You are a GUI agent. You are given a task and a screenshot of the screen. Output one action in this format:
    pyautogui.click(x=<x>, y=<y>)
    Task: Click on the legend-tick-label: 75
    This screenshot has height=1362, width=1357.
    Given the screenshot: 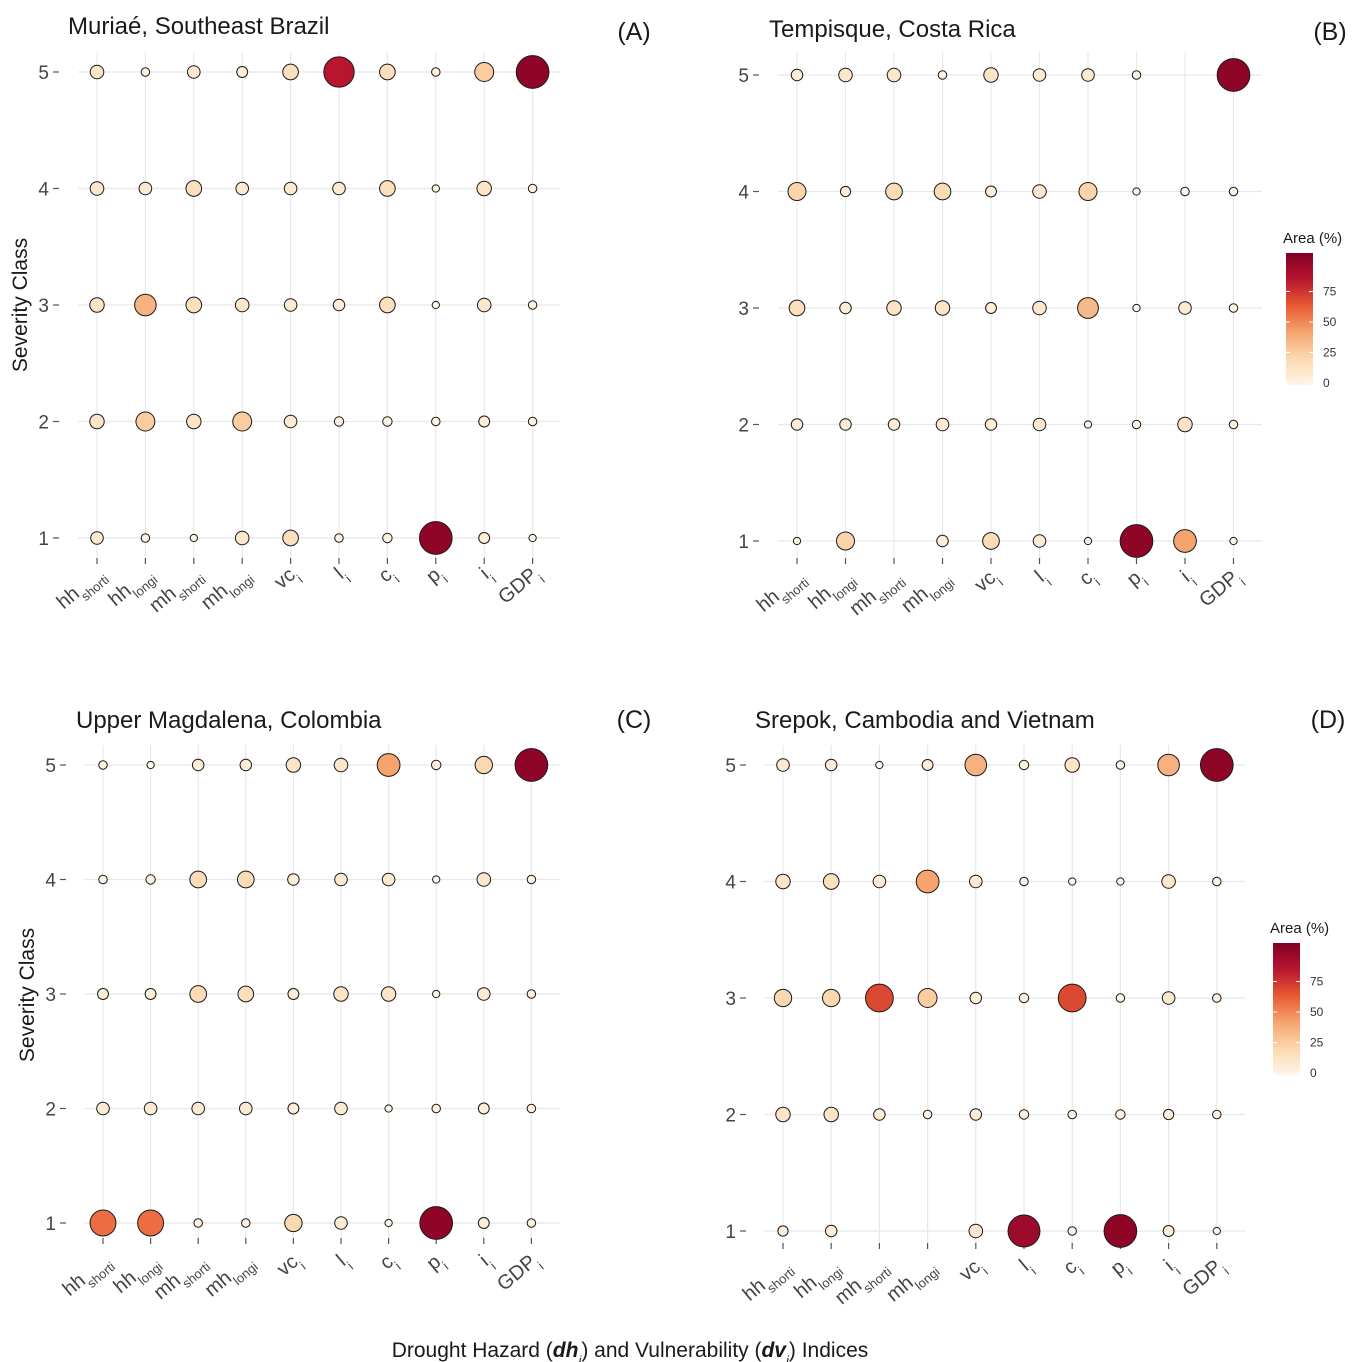 What is the action you would take?
    pyautogui.click(x=1317, y=982)
    